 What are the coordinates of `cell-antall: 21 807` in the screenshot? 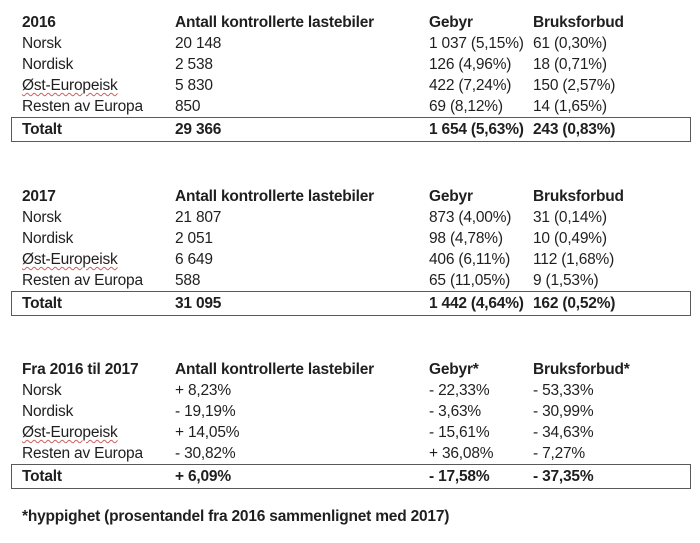 It's located at (198, 217).